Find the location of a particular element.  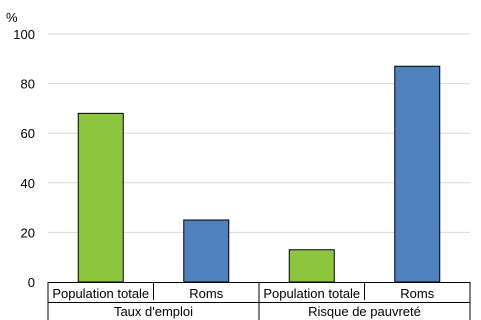

y-unit-label: % is located at coordinates (12, 17).